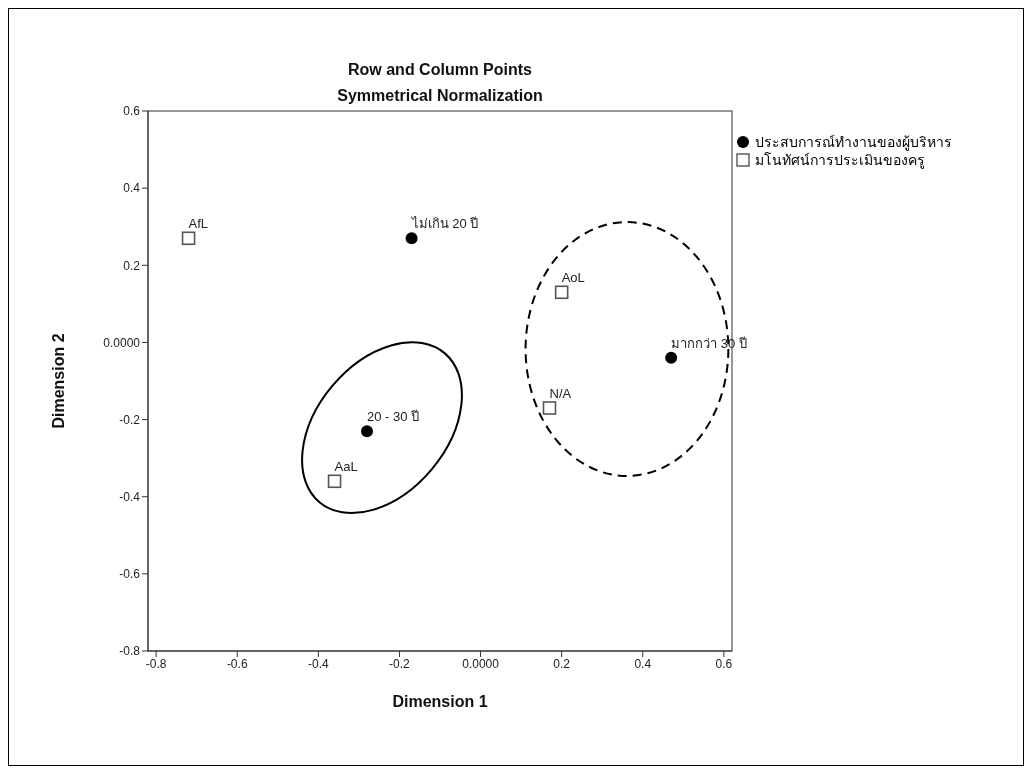  Describe the element at coordinates (198, 224) in the screenshot. I see `annotation: AfL` at that location.